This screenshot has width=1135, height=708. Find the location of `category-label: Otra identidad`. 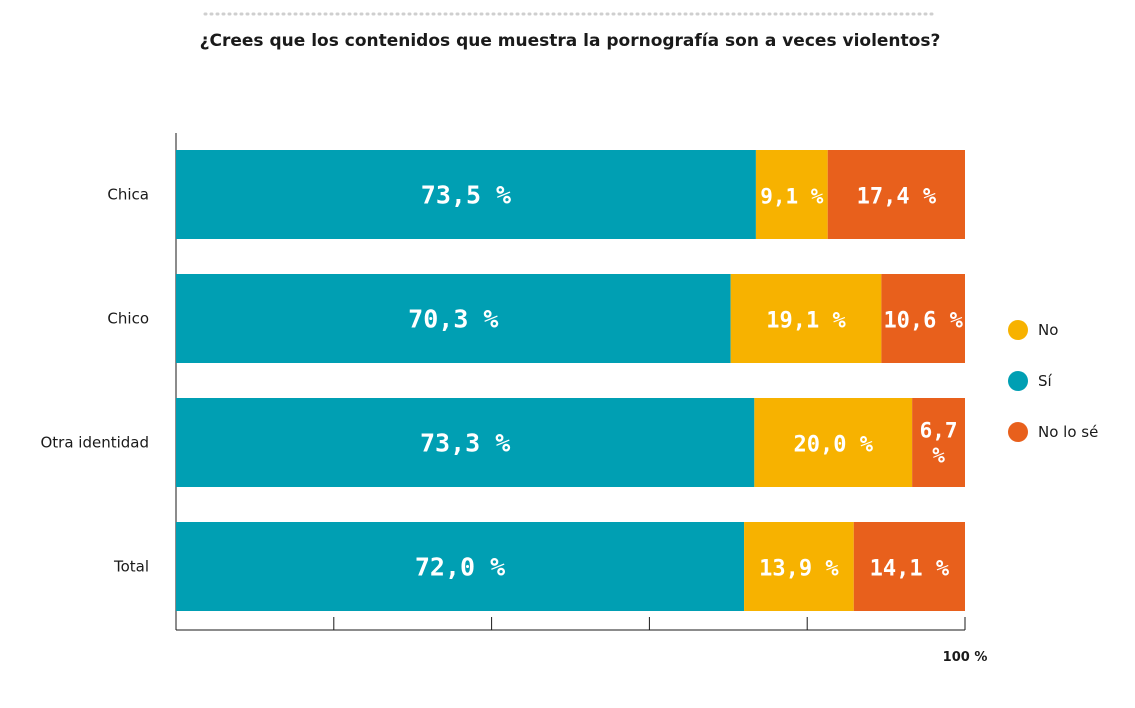

category-label: Otra identidad is located at coordinates (94, 443).